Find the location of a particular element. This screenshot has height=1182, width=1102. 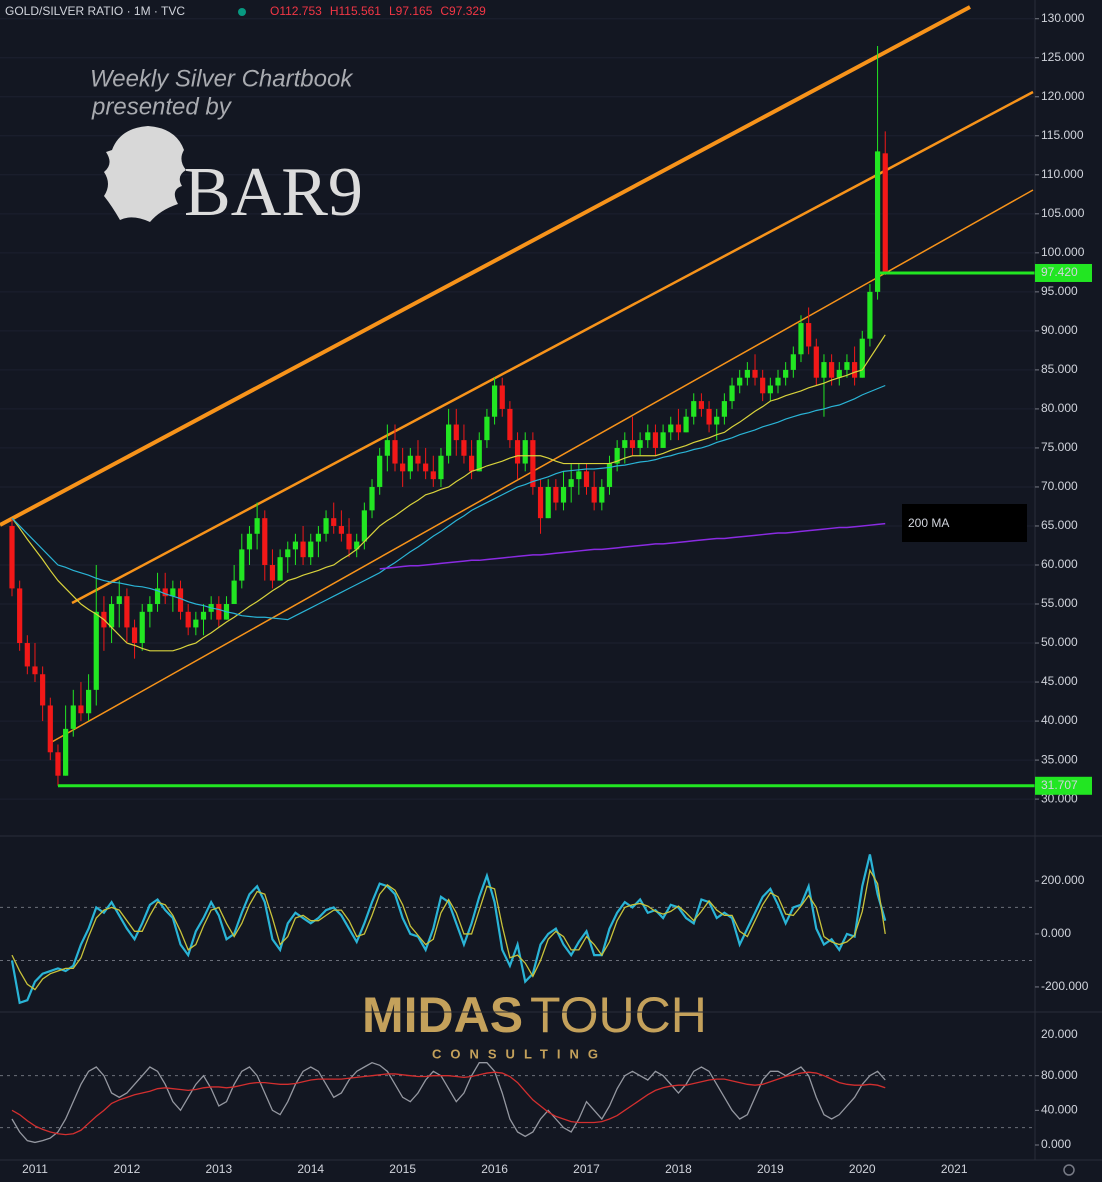

y-tick-label: 80.000 is located at coordinates (1059, 408).